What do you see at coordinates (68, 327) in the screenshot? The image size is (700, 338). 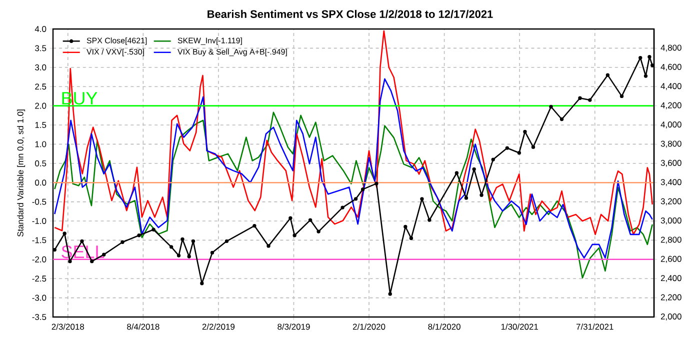 I see `x-tick-label: 2/3/2018` at bounding box center [68, 327].